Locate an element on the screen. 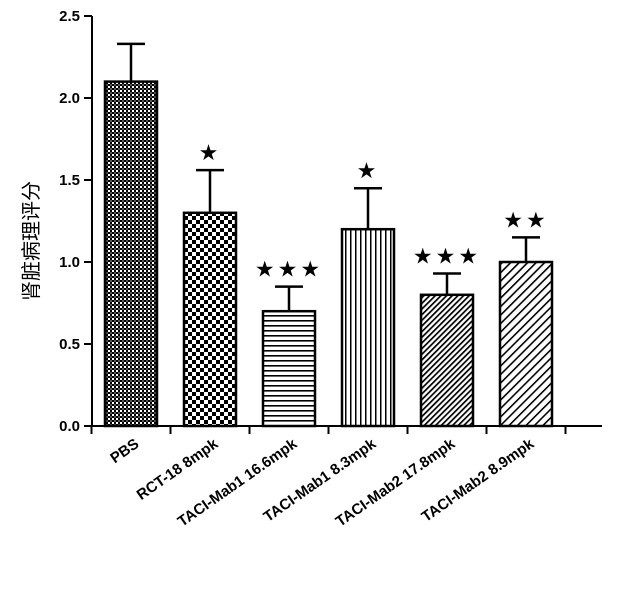 Image resolution: width=639 pixels, height=594 pixels. y-tick-label: 0.5 is located at coordinates (69, 344).